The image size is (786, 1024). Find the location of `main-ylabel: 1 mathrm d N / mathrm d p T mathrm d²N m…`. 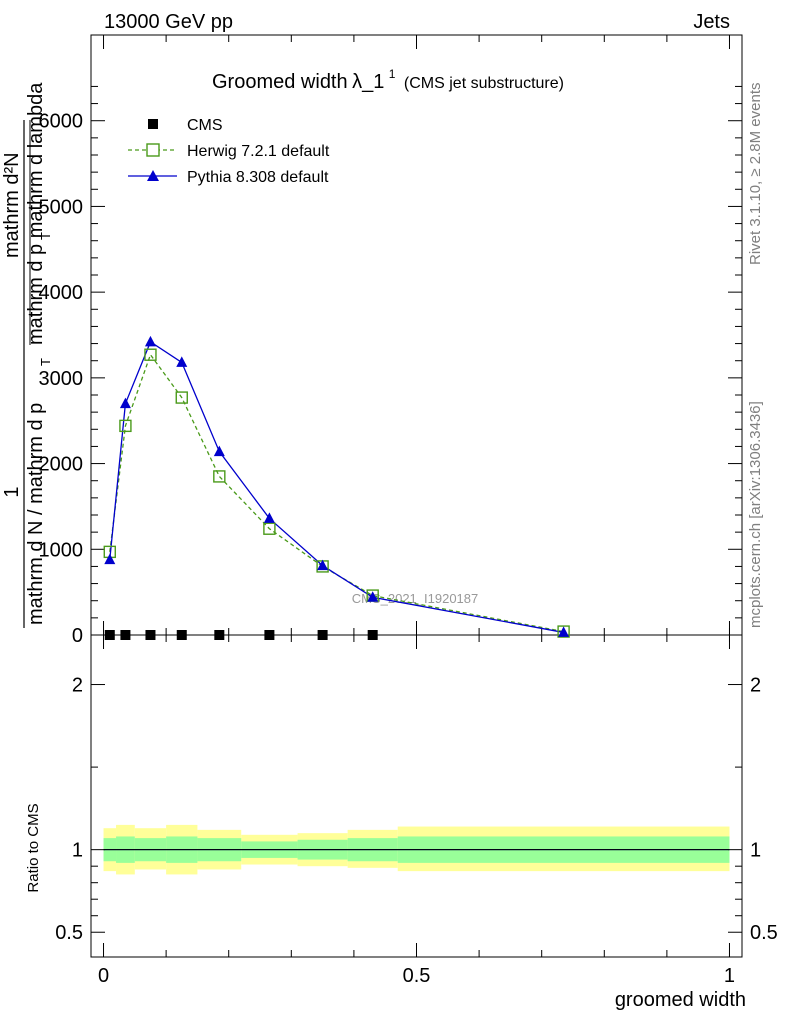

main-ylabel: 1 mathrm d N / mathrm d p T mathrm d²N m… is located at coordinates (27, 355).